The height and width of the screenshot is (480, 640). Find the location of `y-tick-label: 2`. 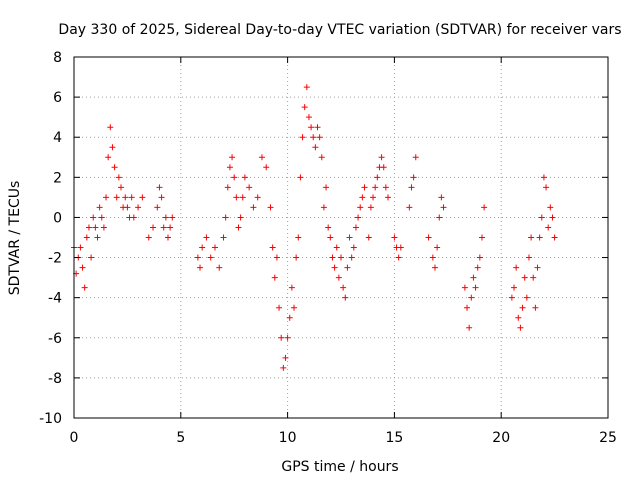

y-tick-label: 2 is located at coordinates (57, 178).